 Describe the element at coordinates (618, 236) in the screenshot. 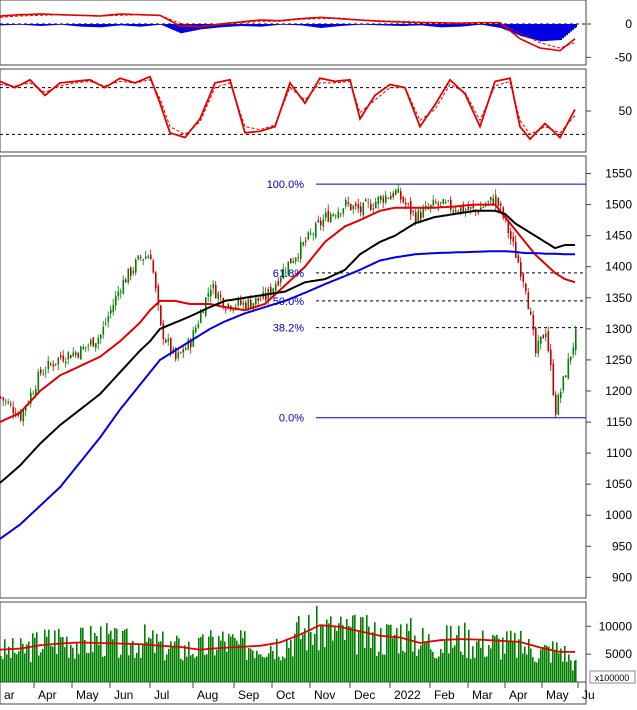

I see `price-y-tick-label: 1450` at that location.